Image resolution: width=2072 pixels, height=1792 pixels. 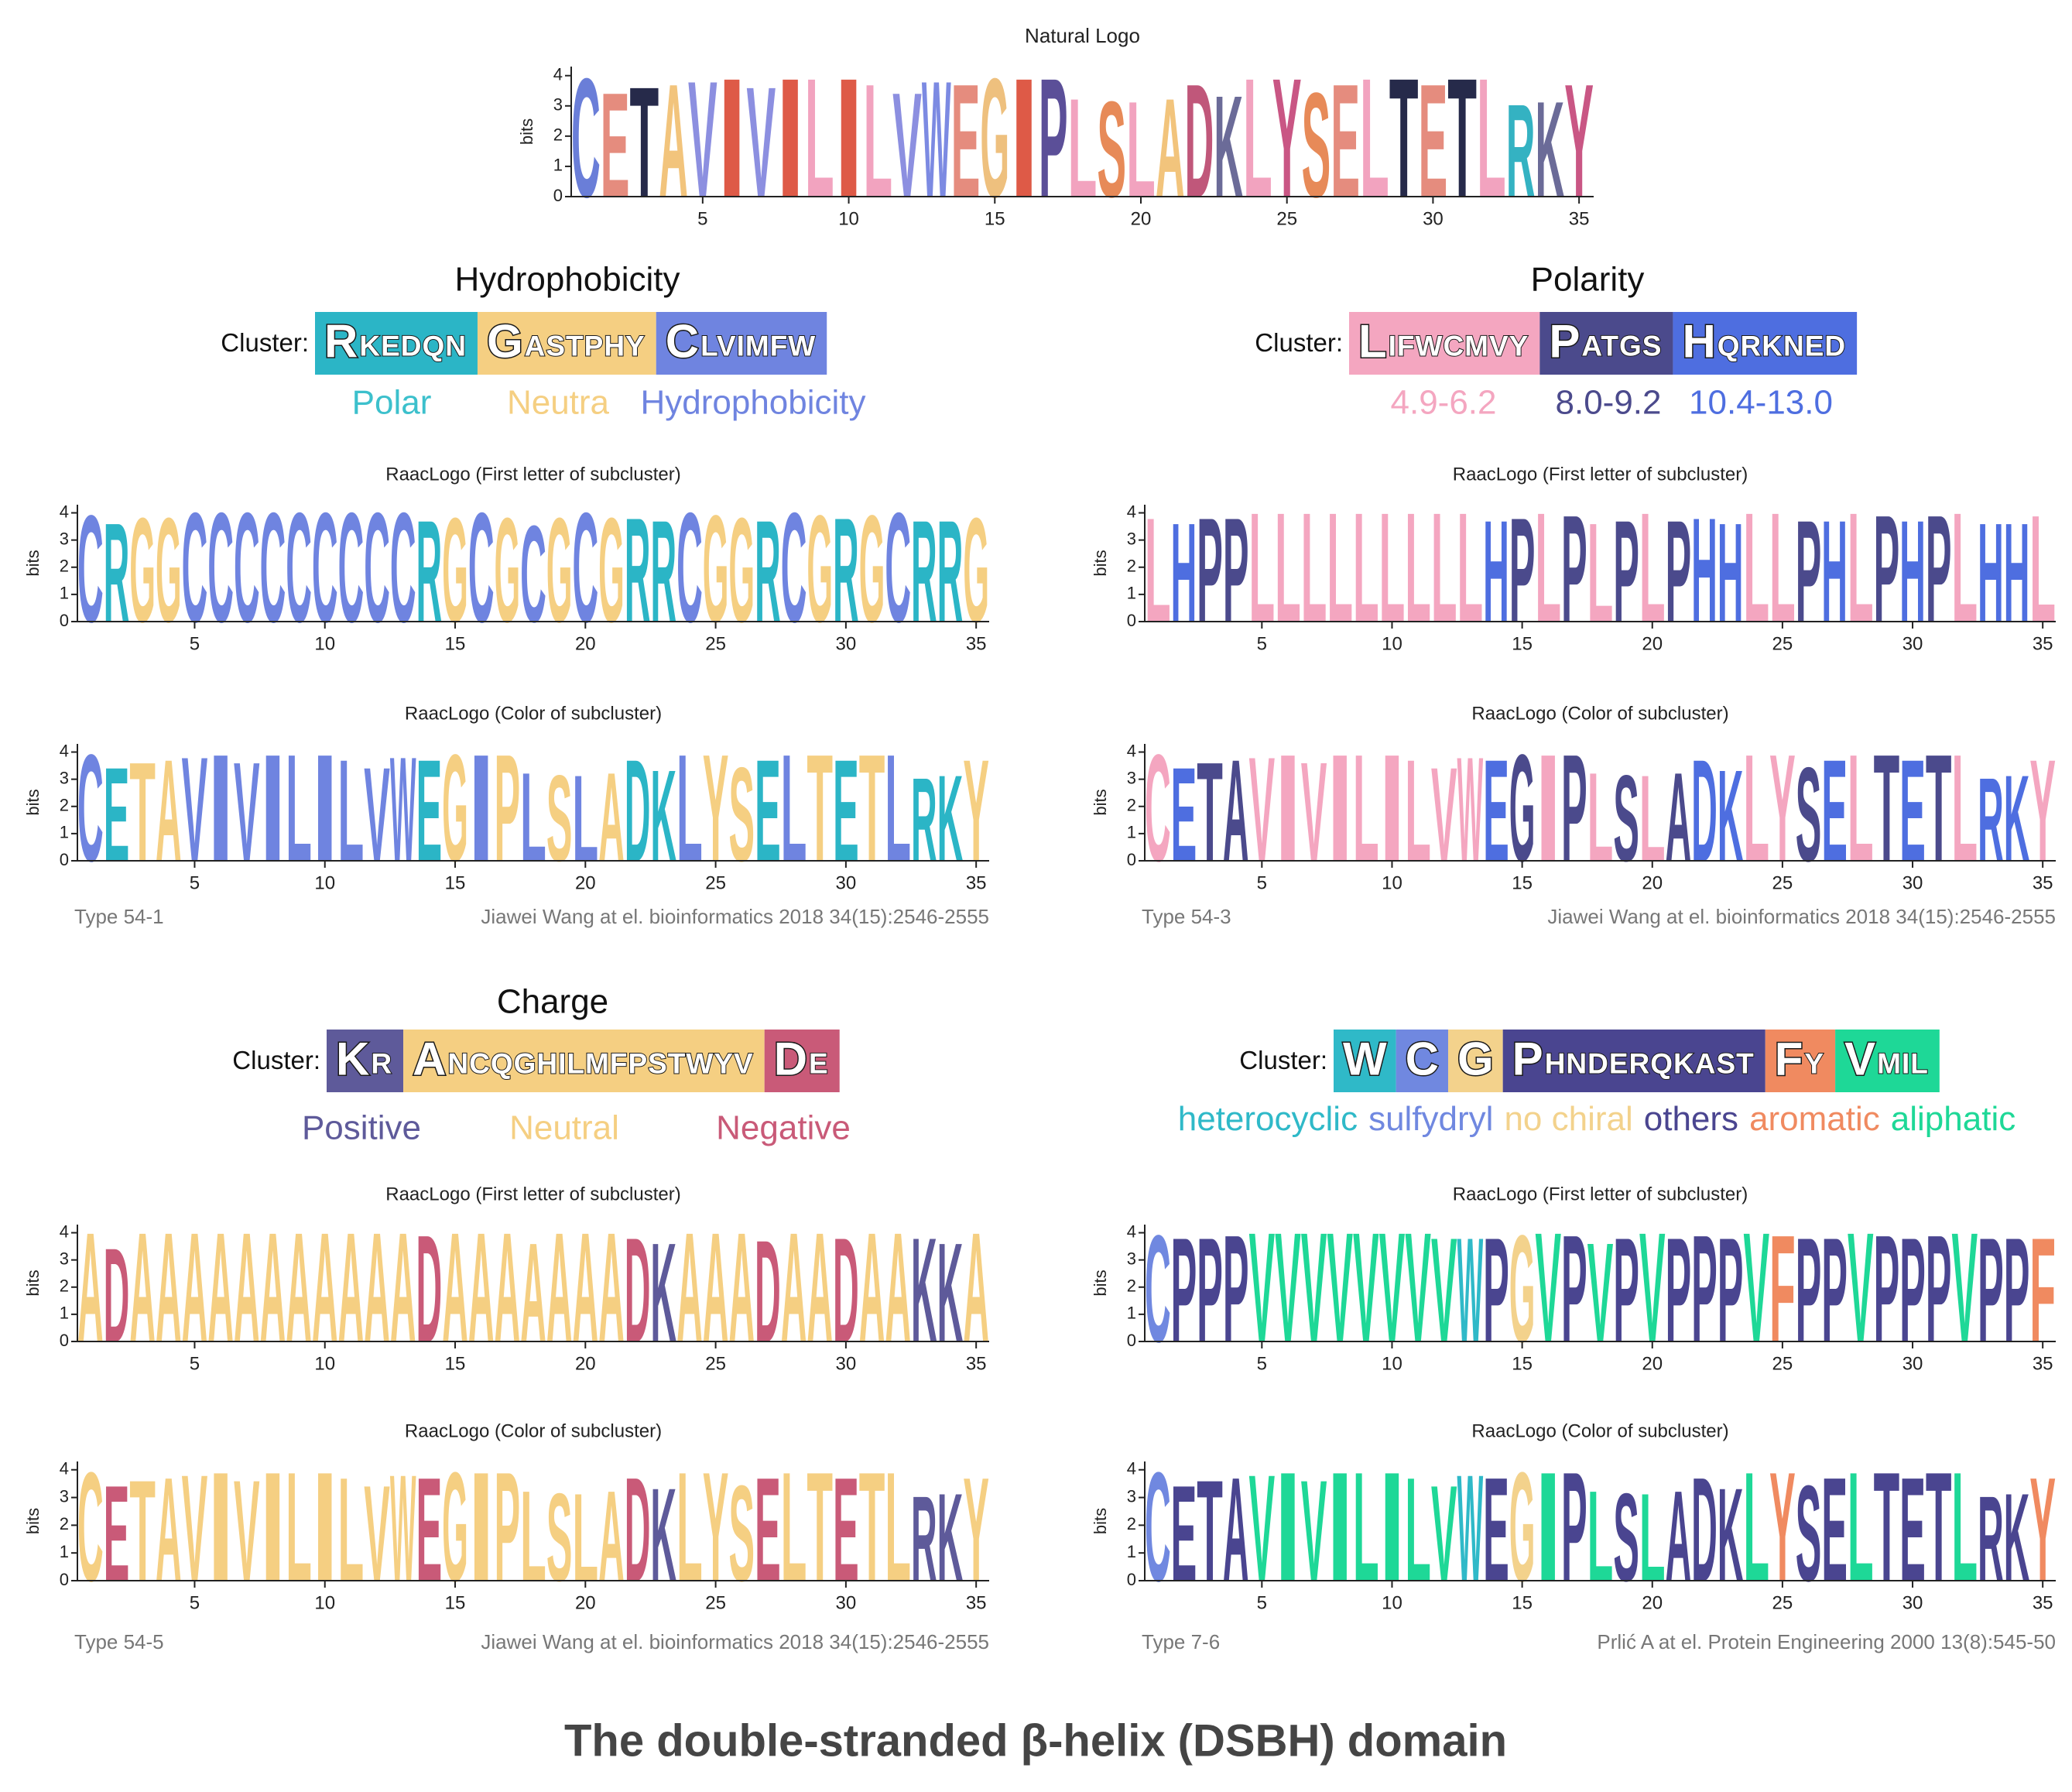 I want to click on logo-letter: T, so click(x=820, y=808).